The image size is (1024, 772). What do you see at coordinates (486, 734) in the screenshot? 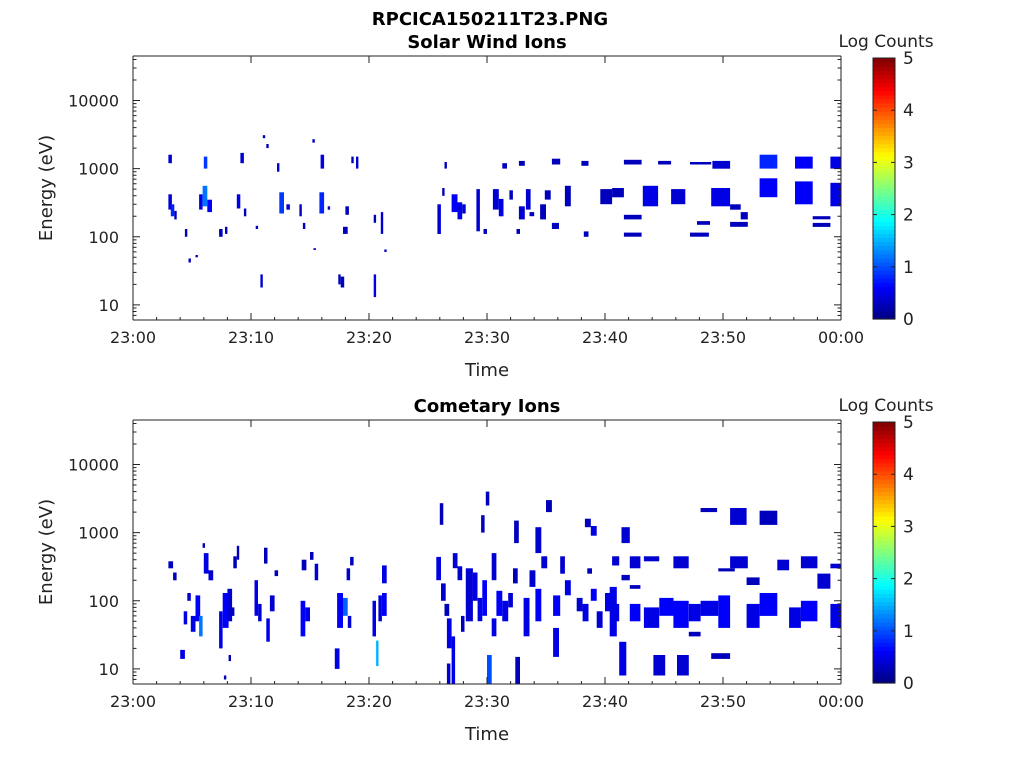
I see `x-axis-label: Time` at bounding box center [486, 734].